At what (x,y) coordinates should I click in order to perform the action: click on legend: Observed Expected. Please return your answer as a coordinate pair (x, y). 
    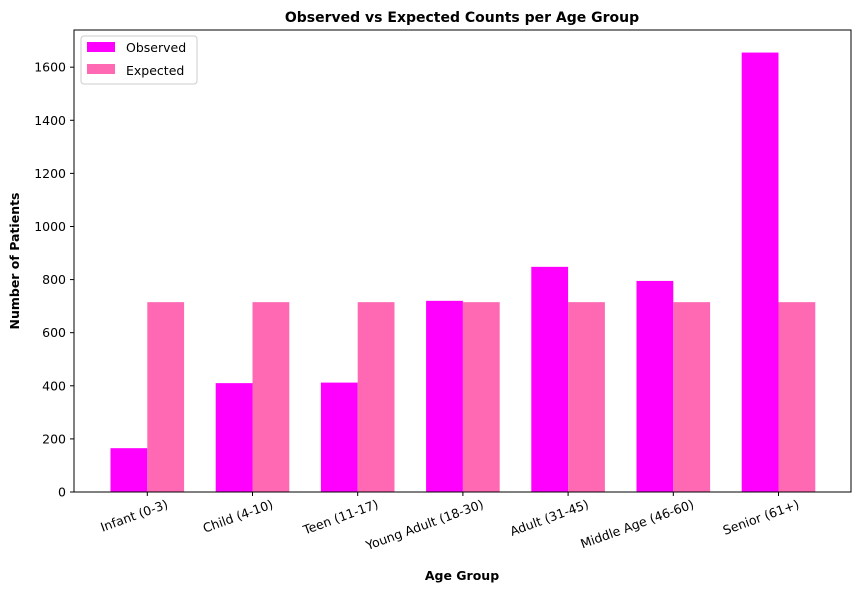
    Looking at the image, I should click on (139, 60).